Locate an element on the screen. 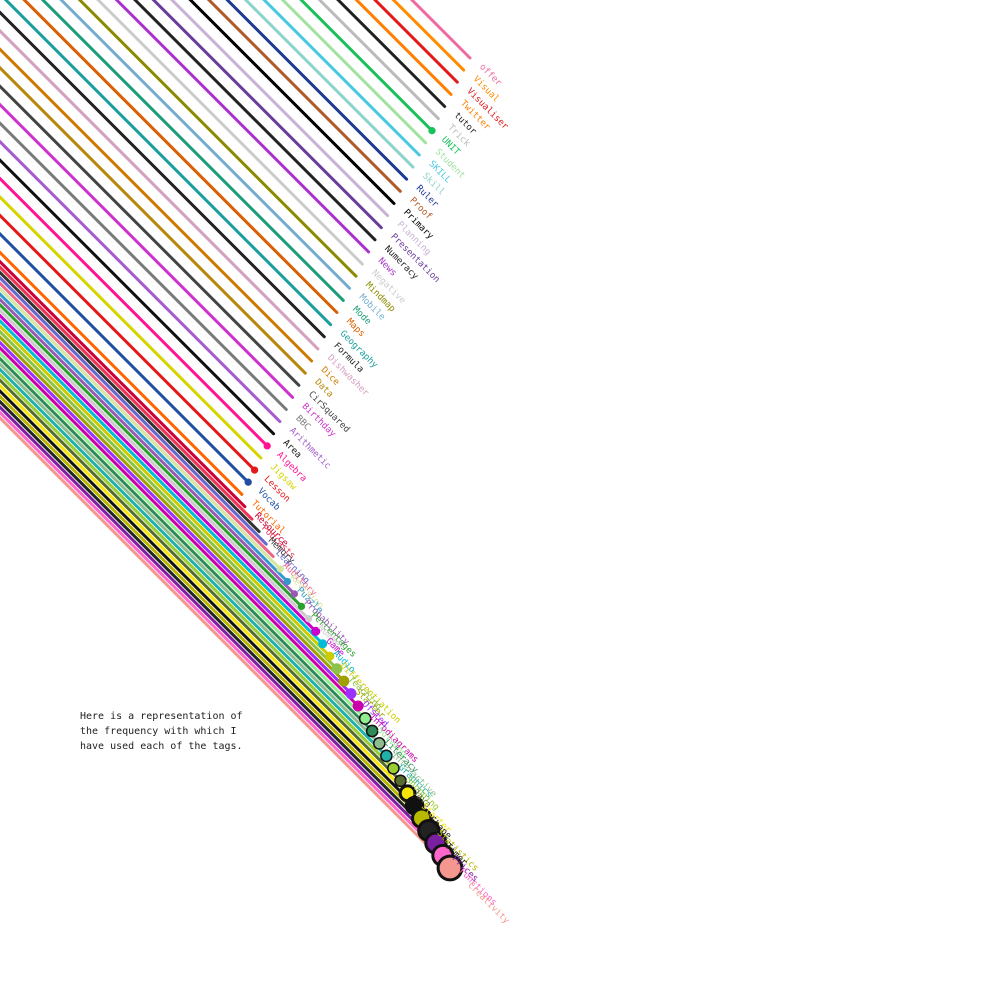  tag-line-area is located at coordinates (138, 297).